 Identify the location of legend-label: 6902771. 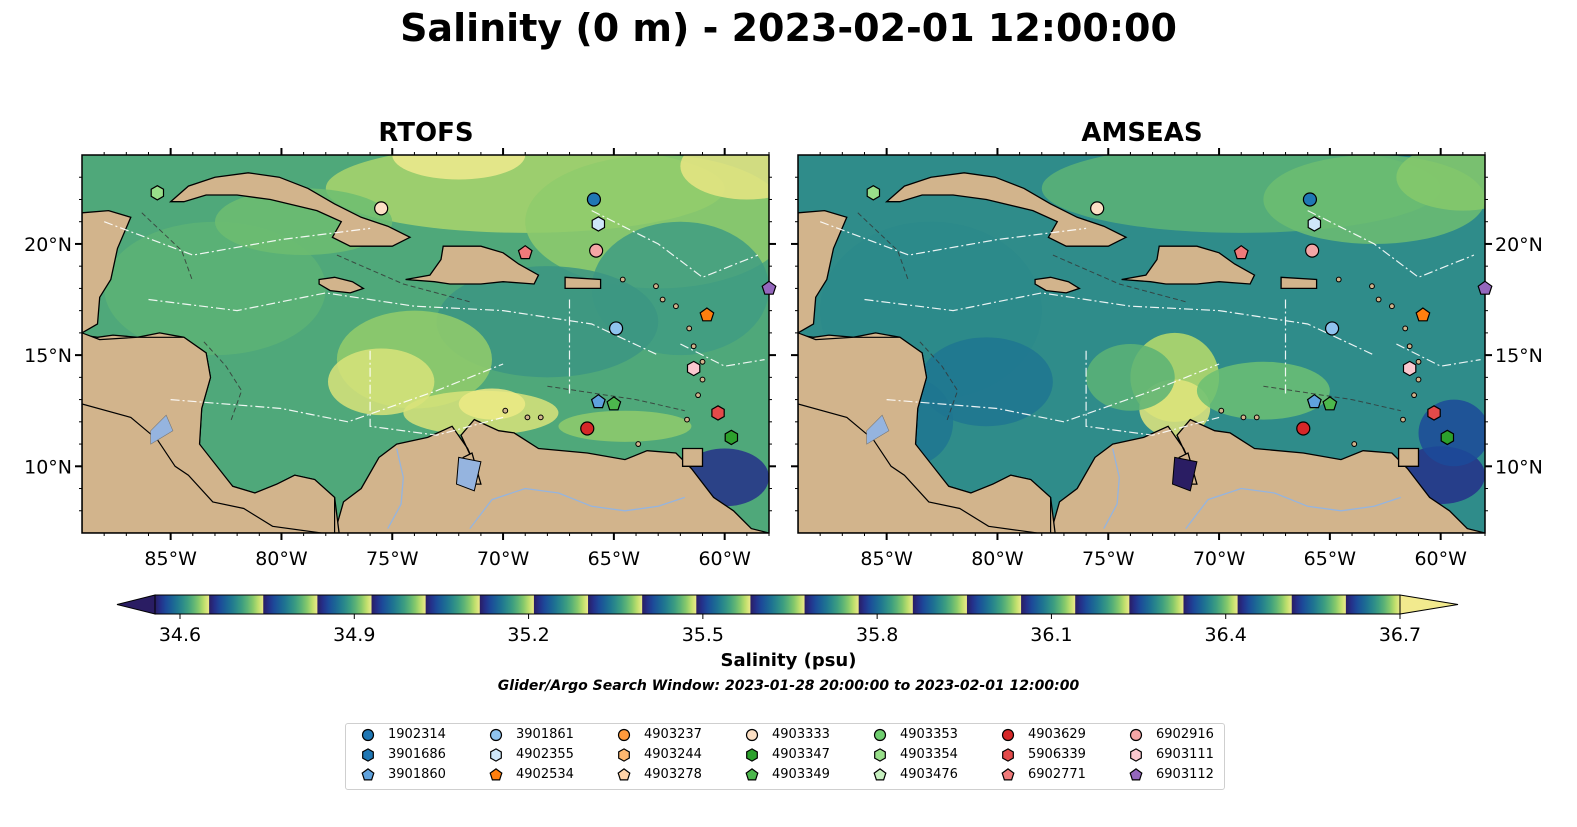
(1057, 774).